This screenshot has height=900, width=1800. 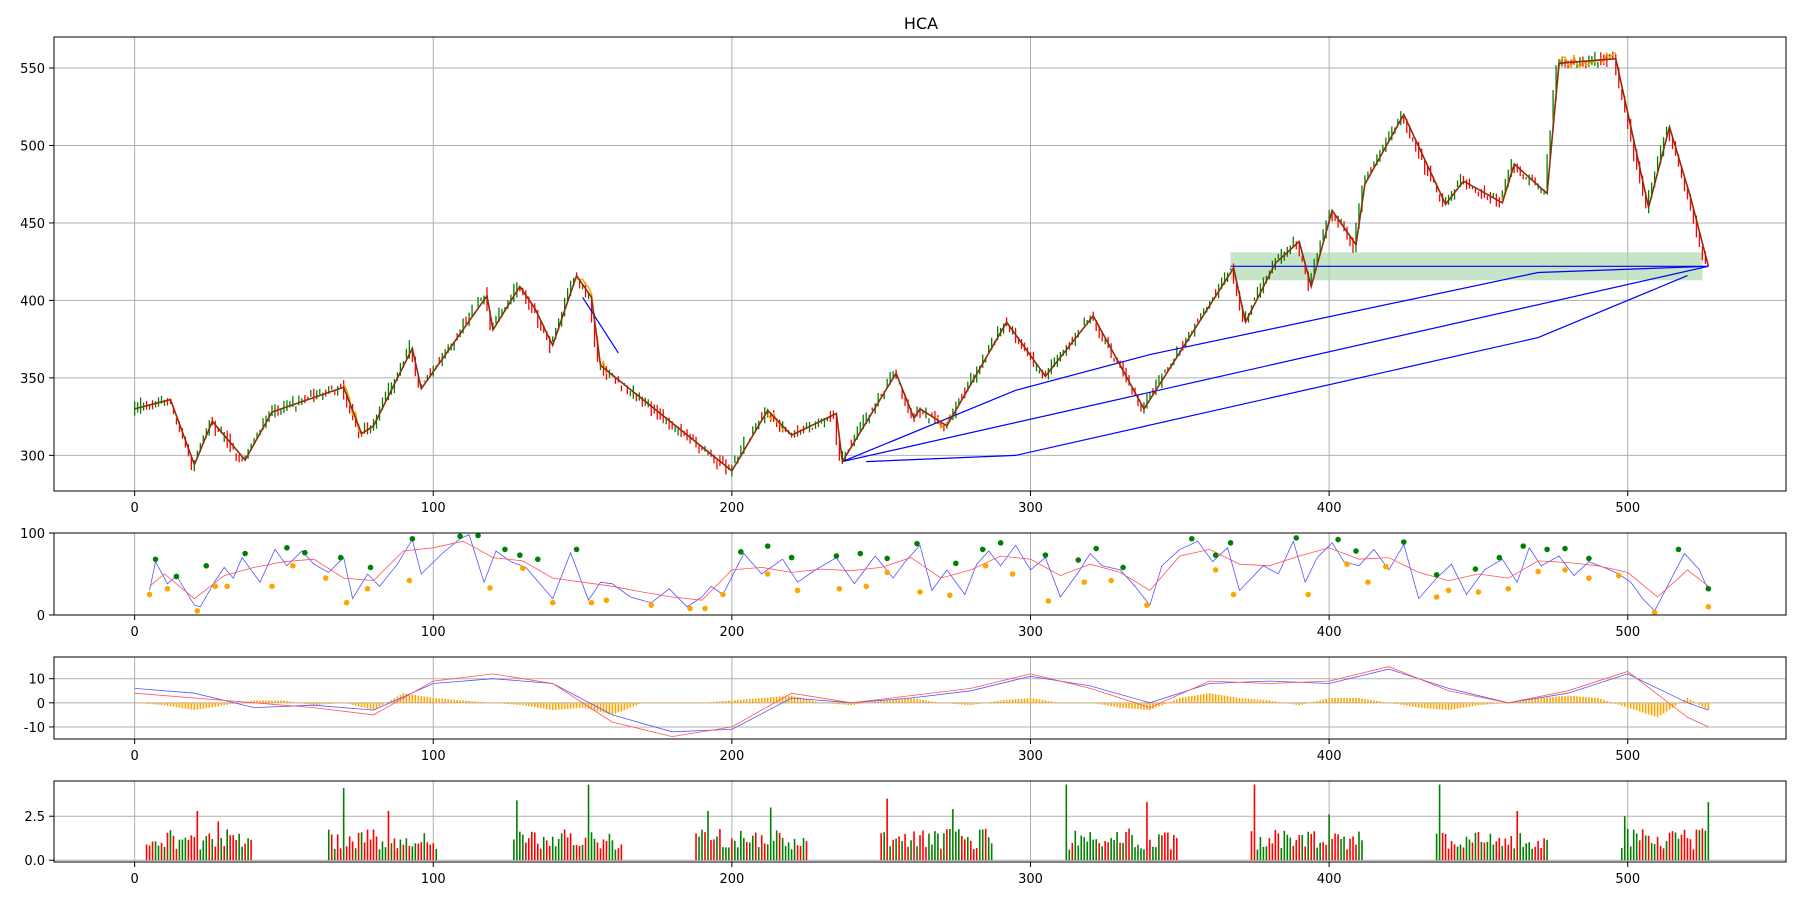 I want to click on y-tick-label: 350, so click(x=32, y=379).